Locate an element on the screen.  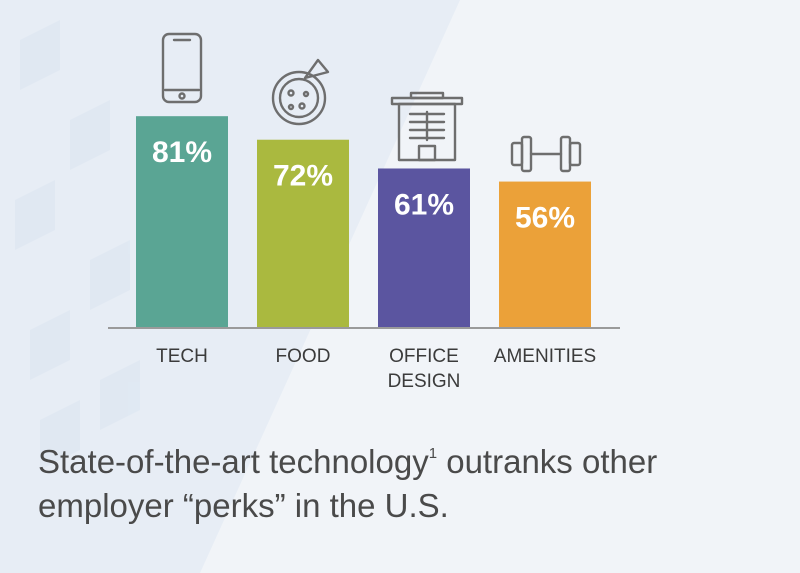
bar-value-label-food: 72% is located at coordinates (303, 176).